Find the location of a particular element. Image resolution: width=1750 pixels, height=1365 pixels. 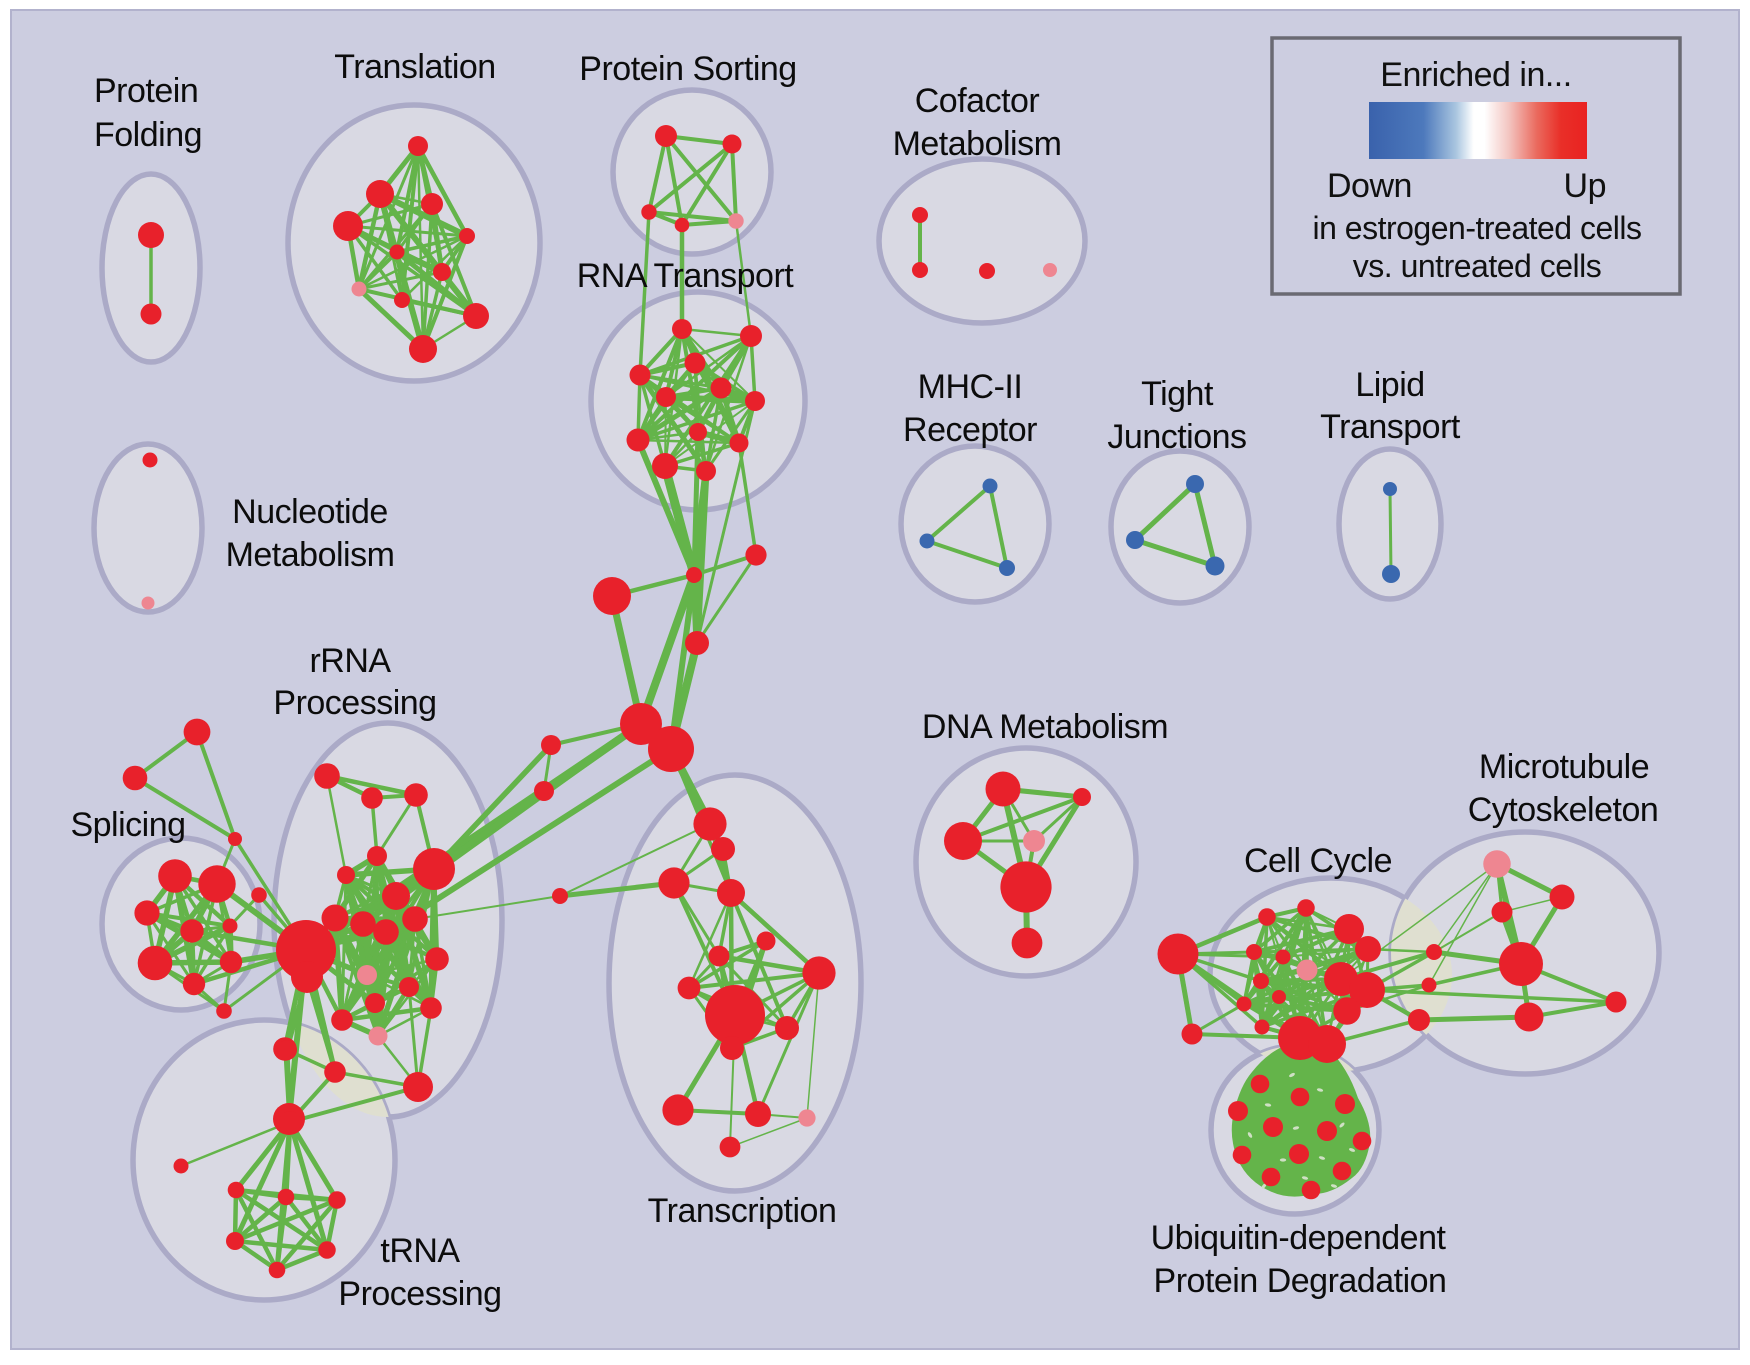

svg-text: Folding is located at coordinates (148, 135).